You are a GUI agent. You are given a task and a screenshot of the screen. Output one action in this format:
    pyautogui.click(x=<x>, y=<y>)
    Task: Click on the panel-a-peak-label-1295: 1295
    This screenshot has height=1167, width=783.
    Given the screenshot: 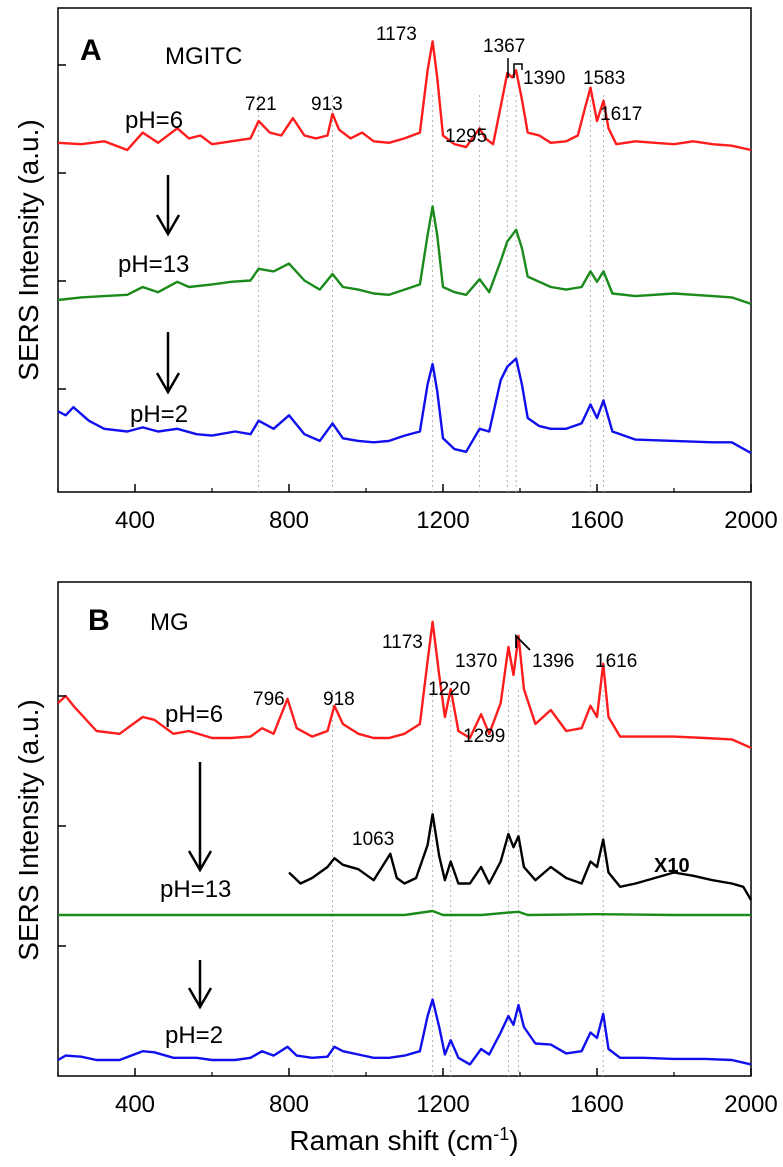 What is the action you would take?
    pyautogui.click(x=466, y=136)
    